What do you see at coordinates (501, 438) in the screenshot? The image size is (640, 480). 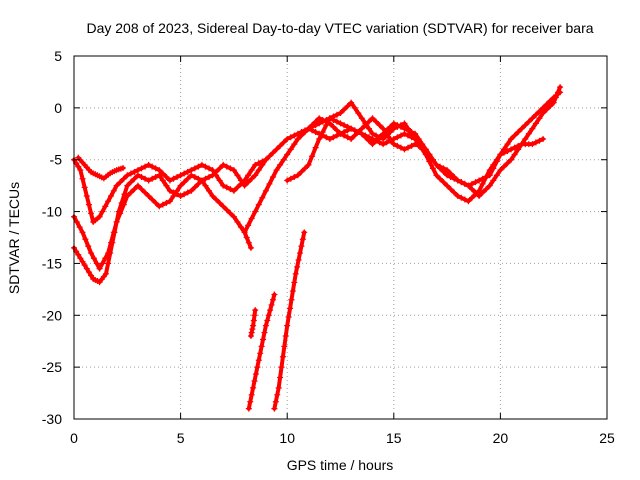 I see `x-tick-label: 20` at bounding box center [501, 438].